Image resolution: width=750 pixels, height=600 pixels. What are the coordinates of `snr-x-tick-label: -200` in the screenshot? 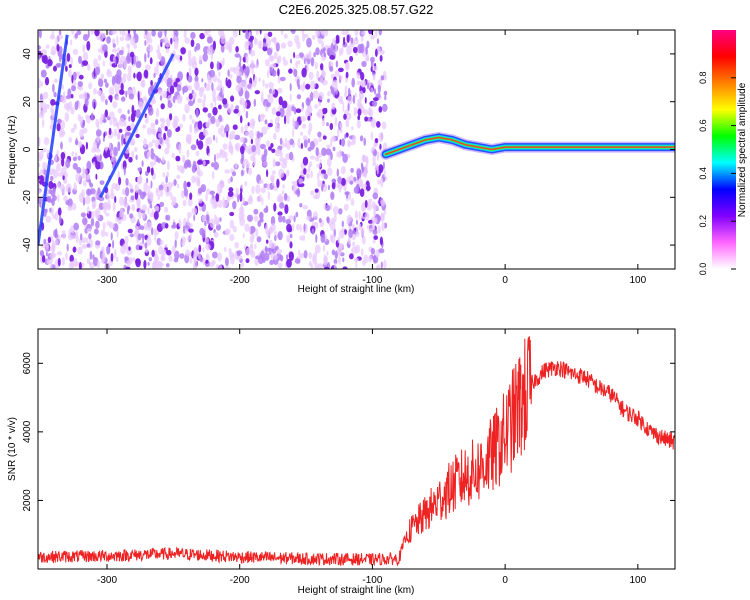 It's located at (240, 580).